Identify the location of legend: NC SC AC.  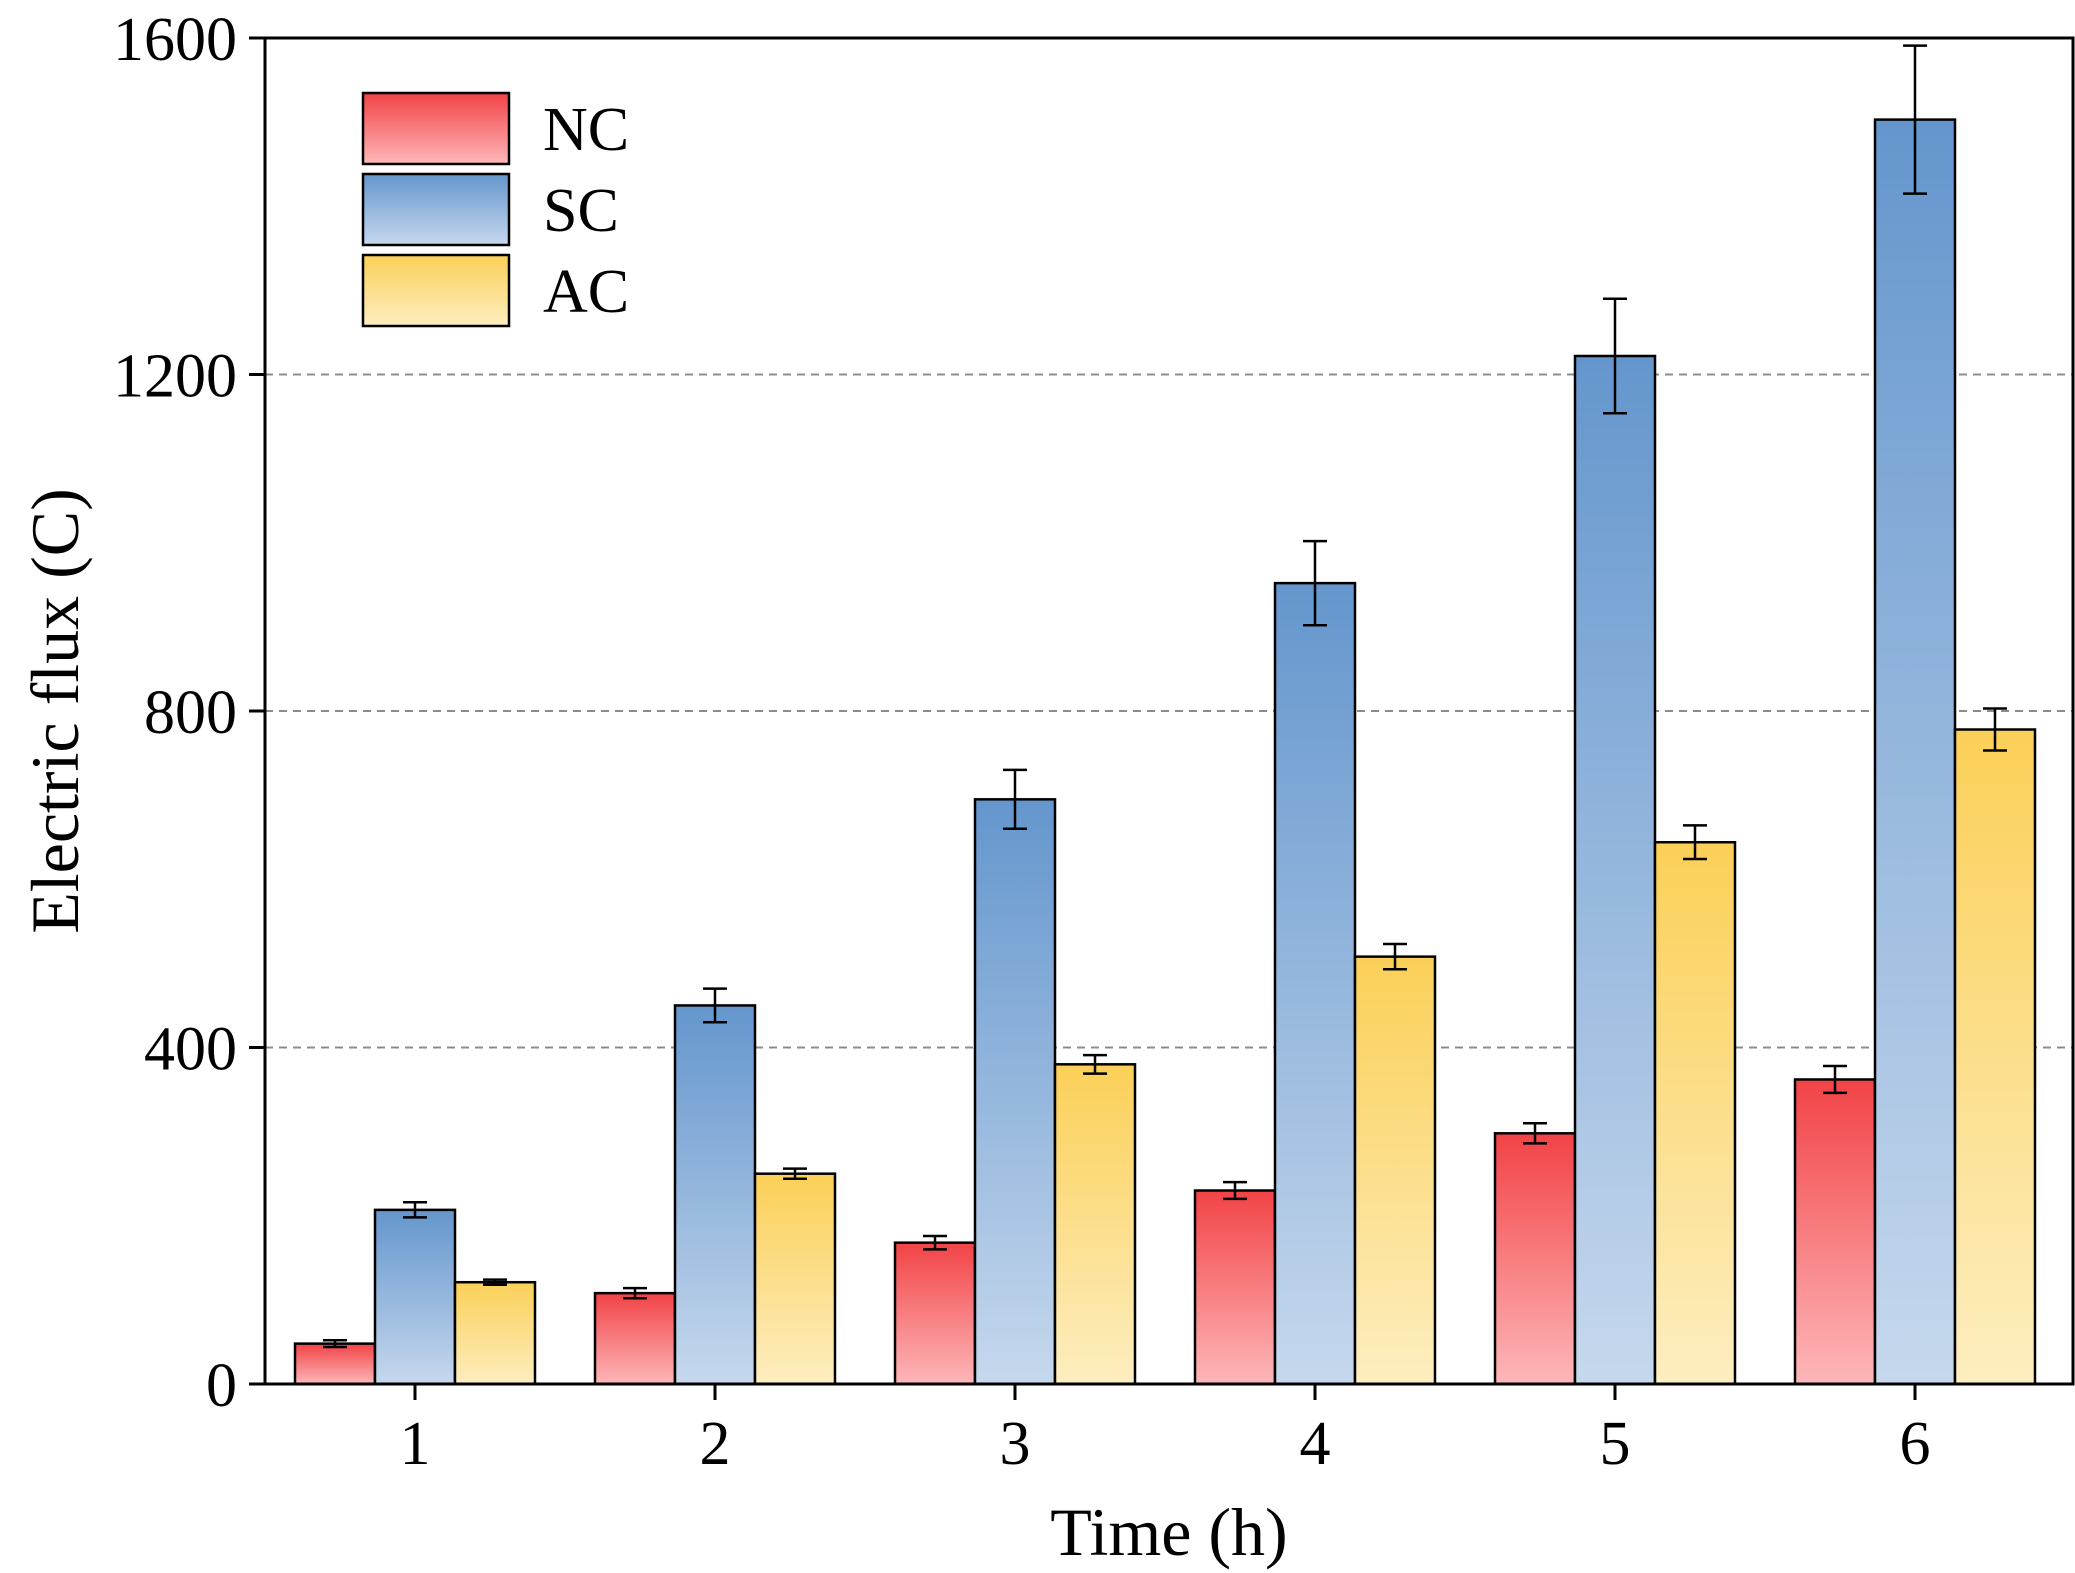
(495, 209).